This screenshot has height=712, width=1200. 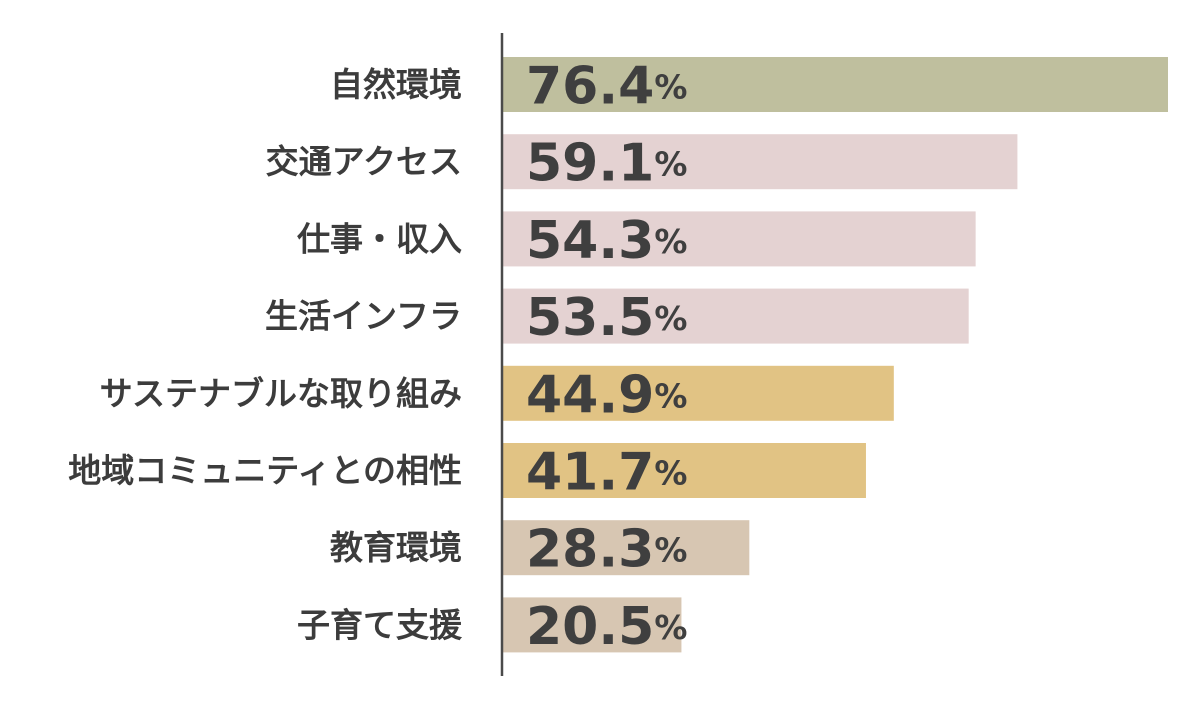 I want to click on value-number: 20.5, so click(x=590, y=627).